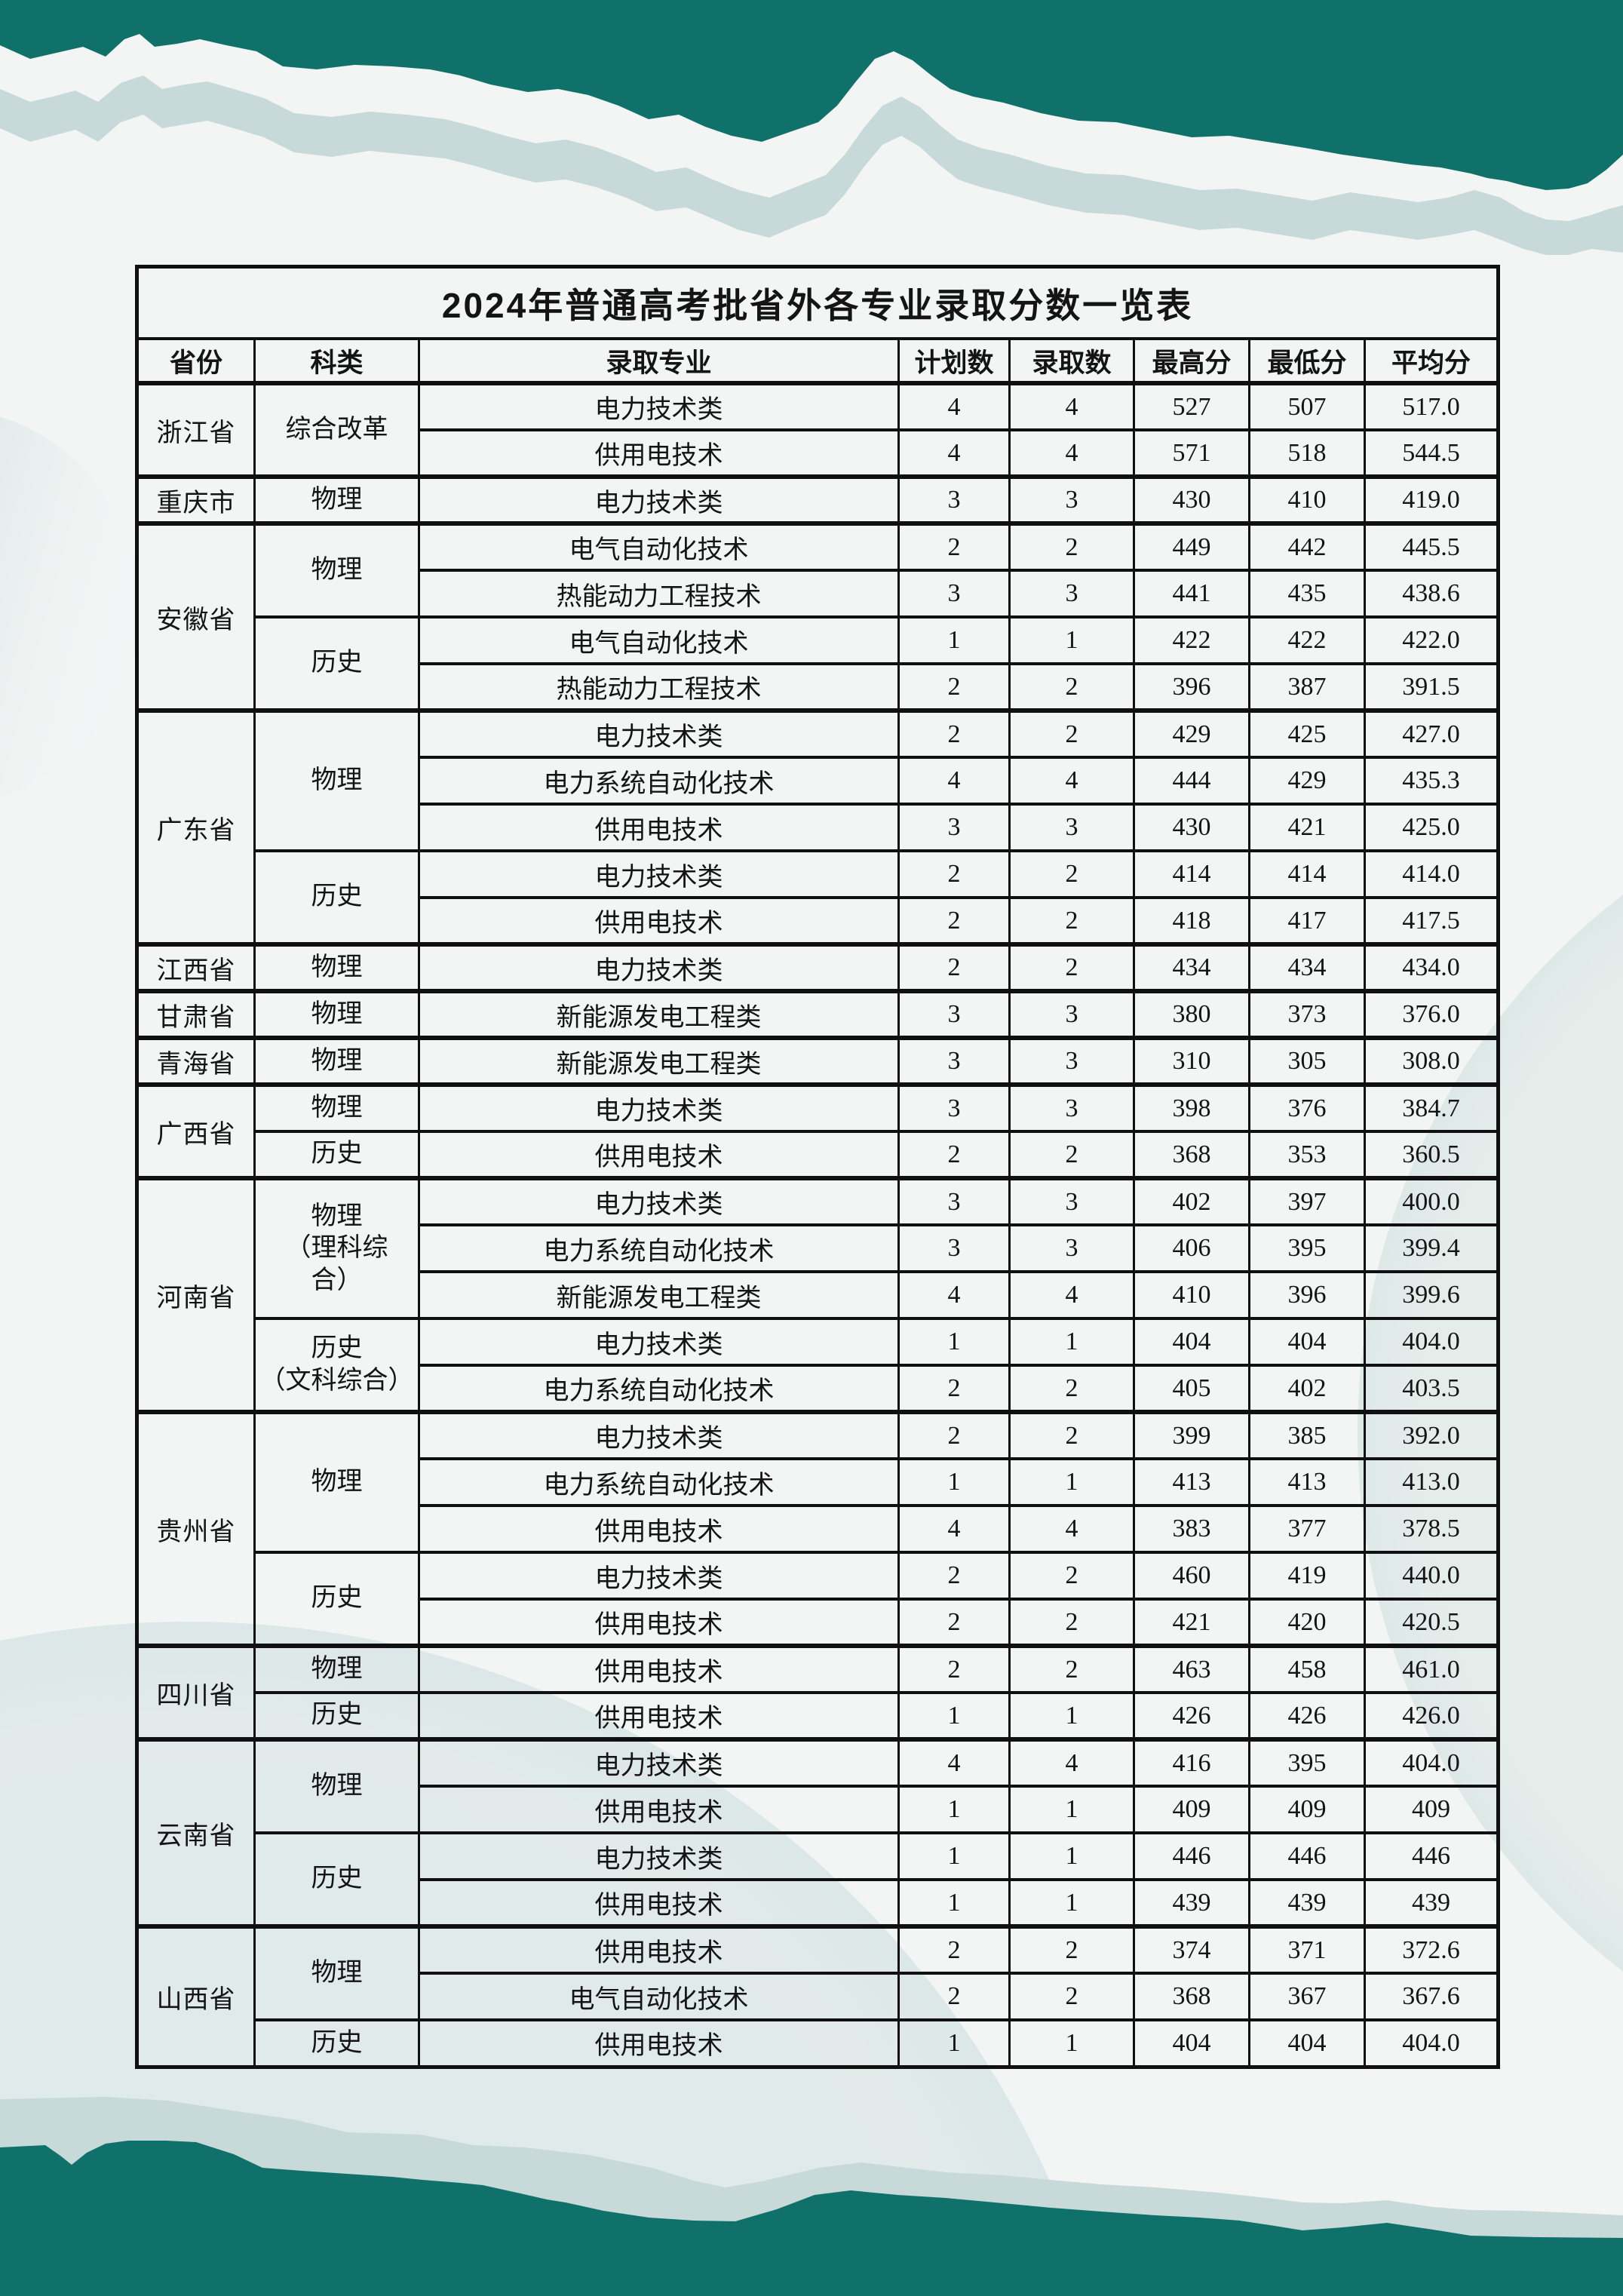 Image resolution: width=1623 pixels, height=2296 pixels. I want to click on table-row: 电力系统自动化技术 4 4 444 429 435.3, so click(818, 781).